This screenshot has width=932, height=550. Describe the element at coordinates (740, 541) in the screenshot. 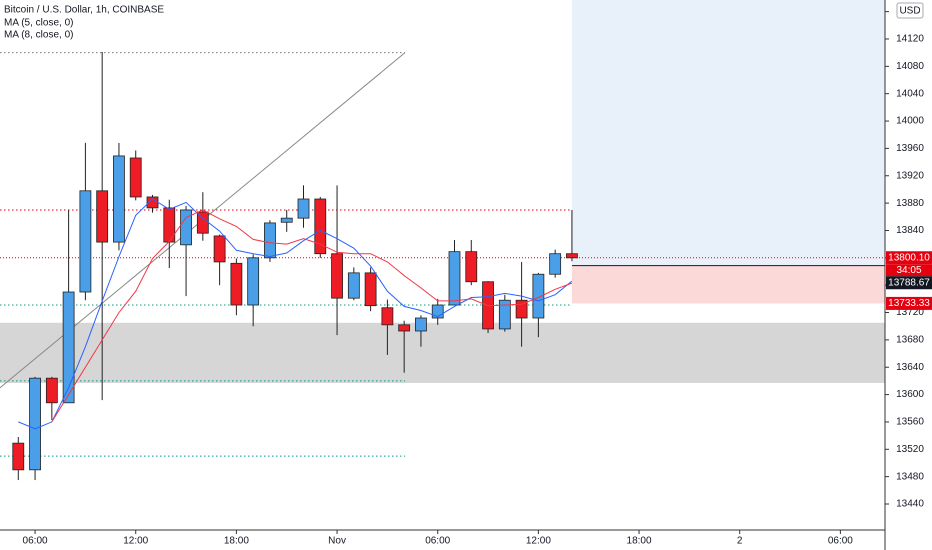

I see `x-tick-label: 2` at that location.